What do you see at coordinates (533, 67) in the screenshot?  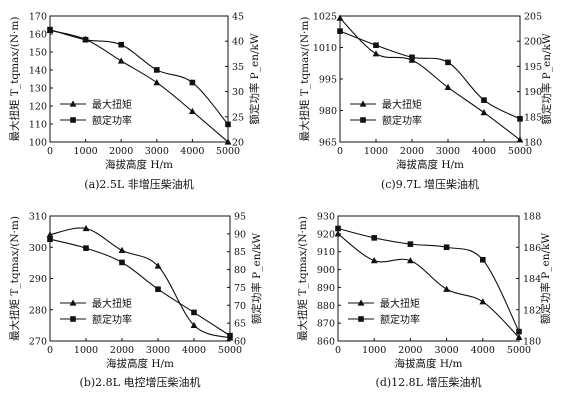 I see `y-right-tick-label: 195` at bounding box center [533, 67].